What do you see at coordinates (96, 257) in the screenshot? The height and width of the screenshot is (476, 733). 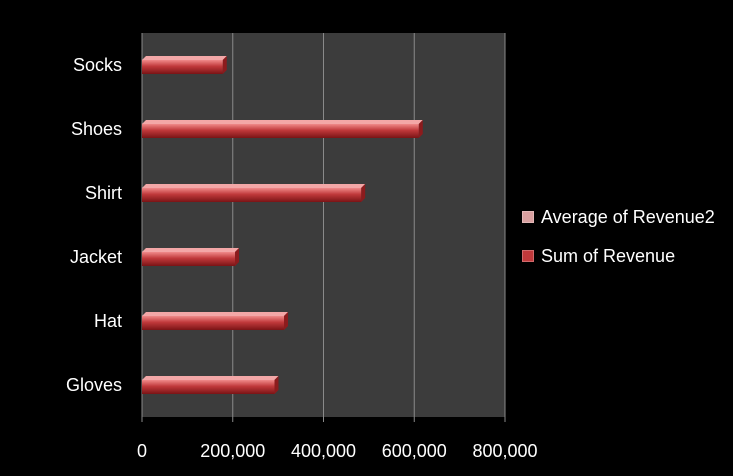 I see `category-label-jacket: Jacket` at bounding box center [96, 257].